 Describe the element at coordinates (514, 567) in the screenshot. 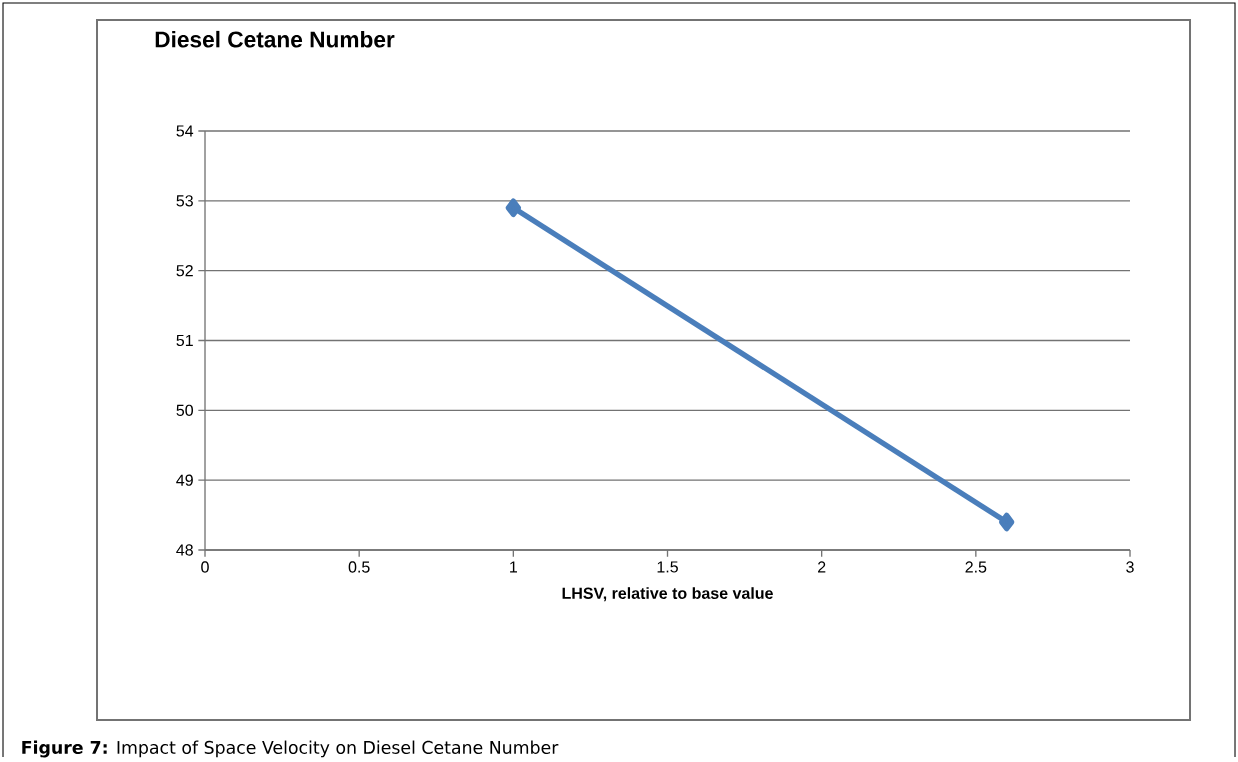

I see `x-tick-label: 1` at that location.